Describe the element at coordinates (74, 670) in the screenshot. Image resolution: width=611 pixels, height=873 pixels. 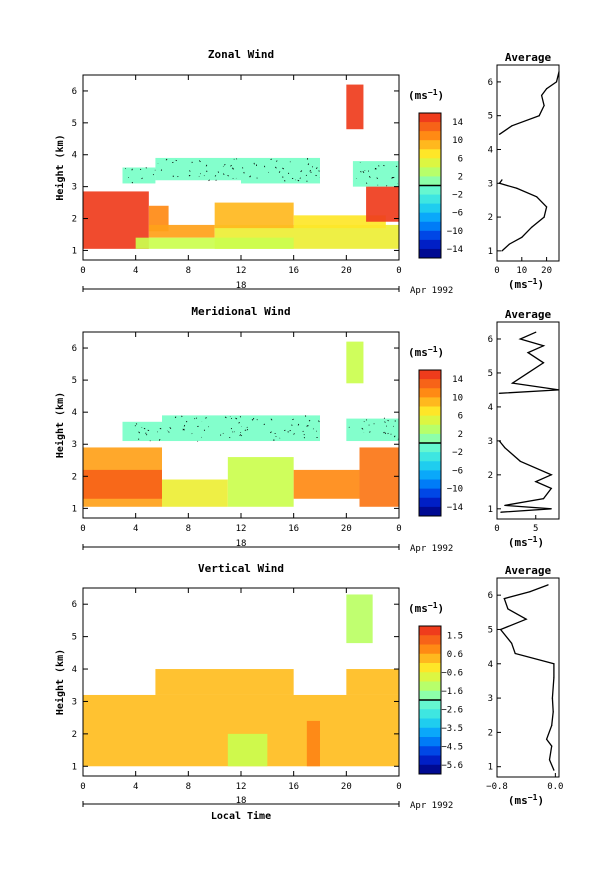
I see `y-tick-label: 4` at that location.